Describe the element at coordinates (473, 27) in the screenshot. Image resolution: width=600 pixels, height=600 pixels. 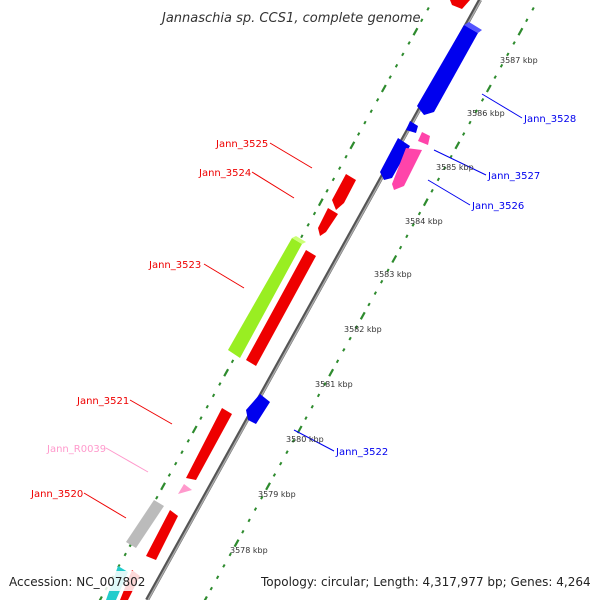
I see `gene-arrow-jann-3528-top` at that location.